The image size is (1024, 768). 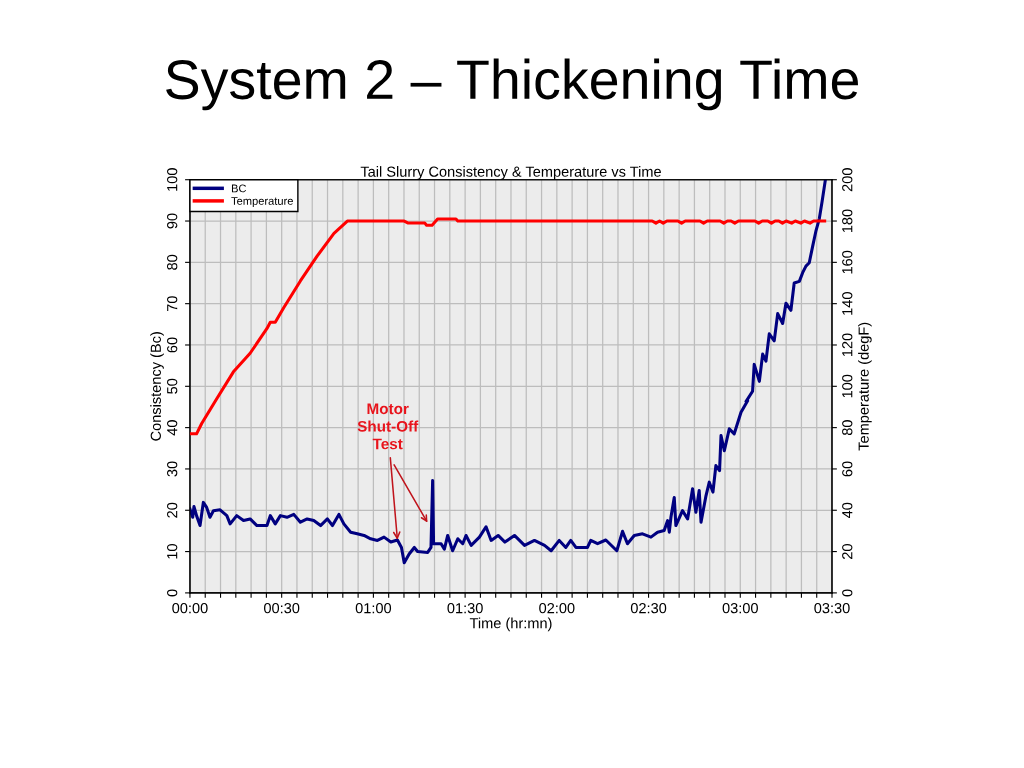 What do you see at coordinates (847, 428) in the screenshot?
I see `y2-tick-label: 80` at bounding box center [847, 428].